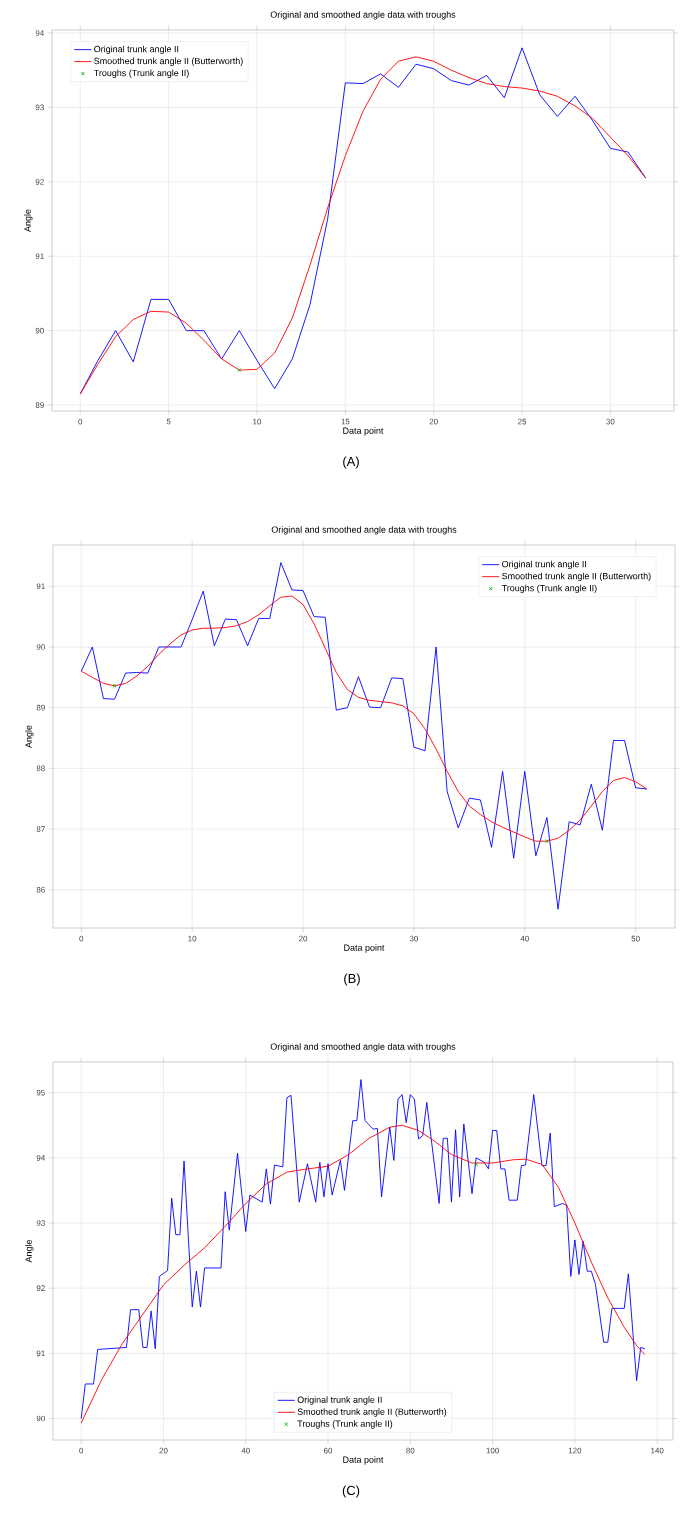 This screenshot has width=683, height=1517. I want to click on text: (C), so click(351, 1491).